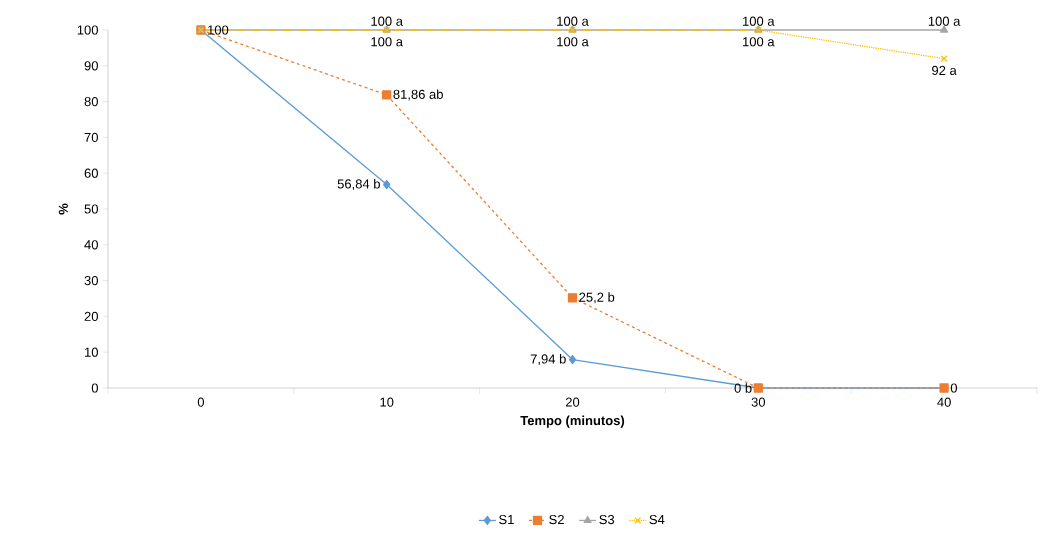 This screenshot has height=545, width=1048. What do you see at coordinates (91, 66) in the screenshot?
I see `y-tick-label: 90` at bounding box center [91, 66].